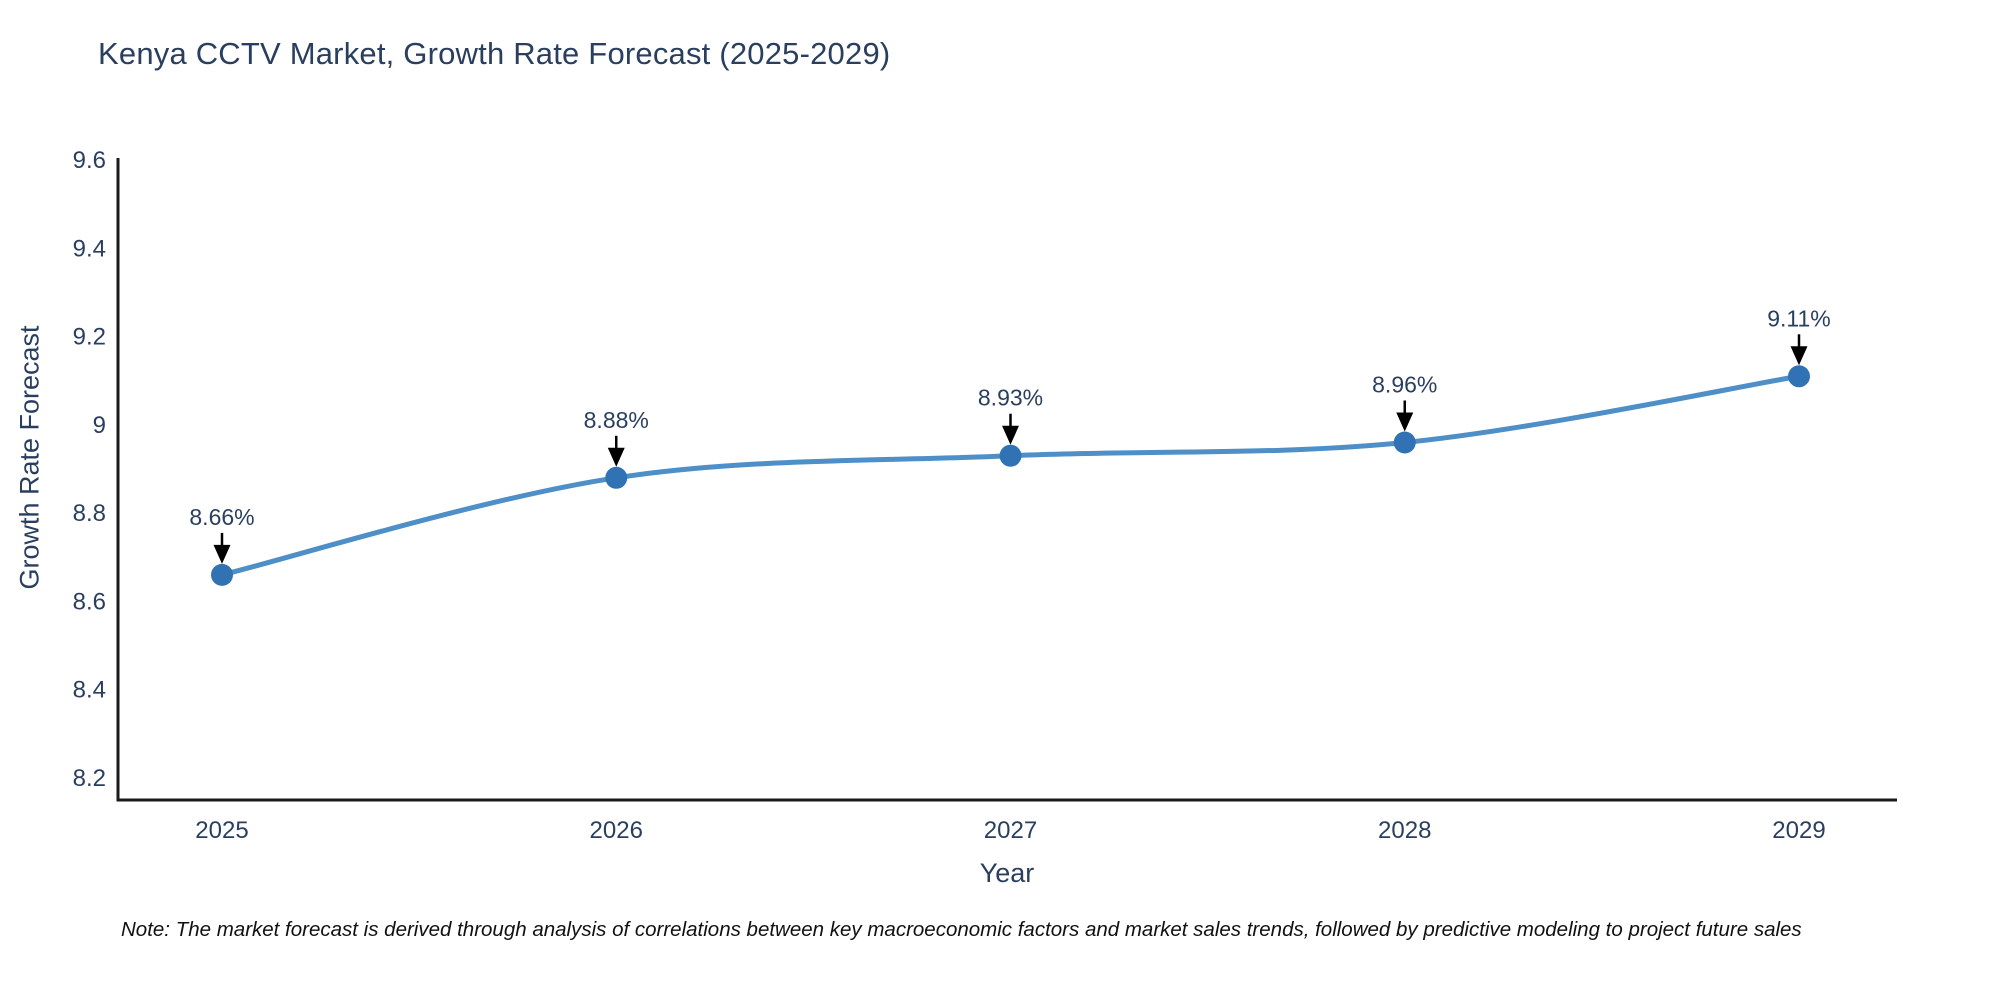 The image size is (2000, 1000). Describe the element at coordinates (1798, 830) in the screenshot. I see `x-tick-label: 2029` at that location.